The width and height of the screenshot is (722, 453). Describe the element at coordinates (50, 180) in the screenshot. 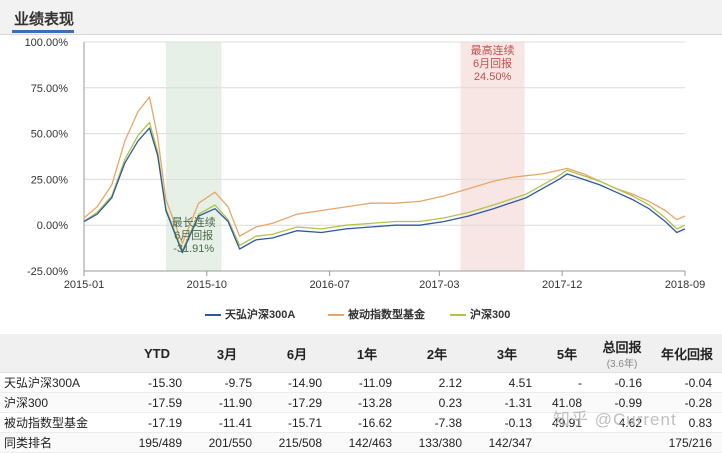

I see `y-tick-label: 25.00%` at that location.